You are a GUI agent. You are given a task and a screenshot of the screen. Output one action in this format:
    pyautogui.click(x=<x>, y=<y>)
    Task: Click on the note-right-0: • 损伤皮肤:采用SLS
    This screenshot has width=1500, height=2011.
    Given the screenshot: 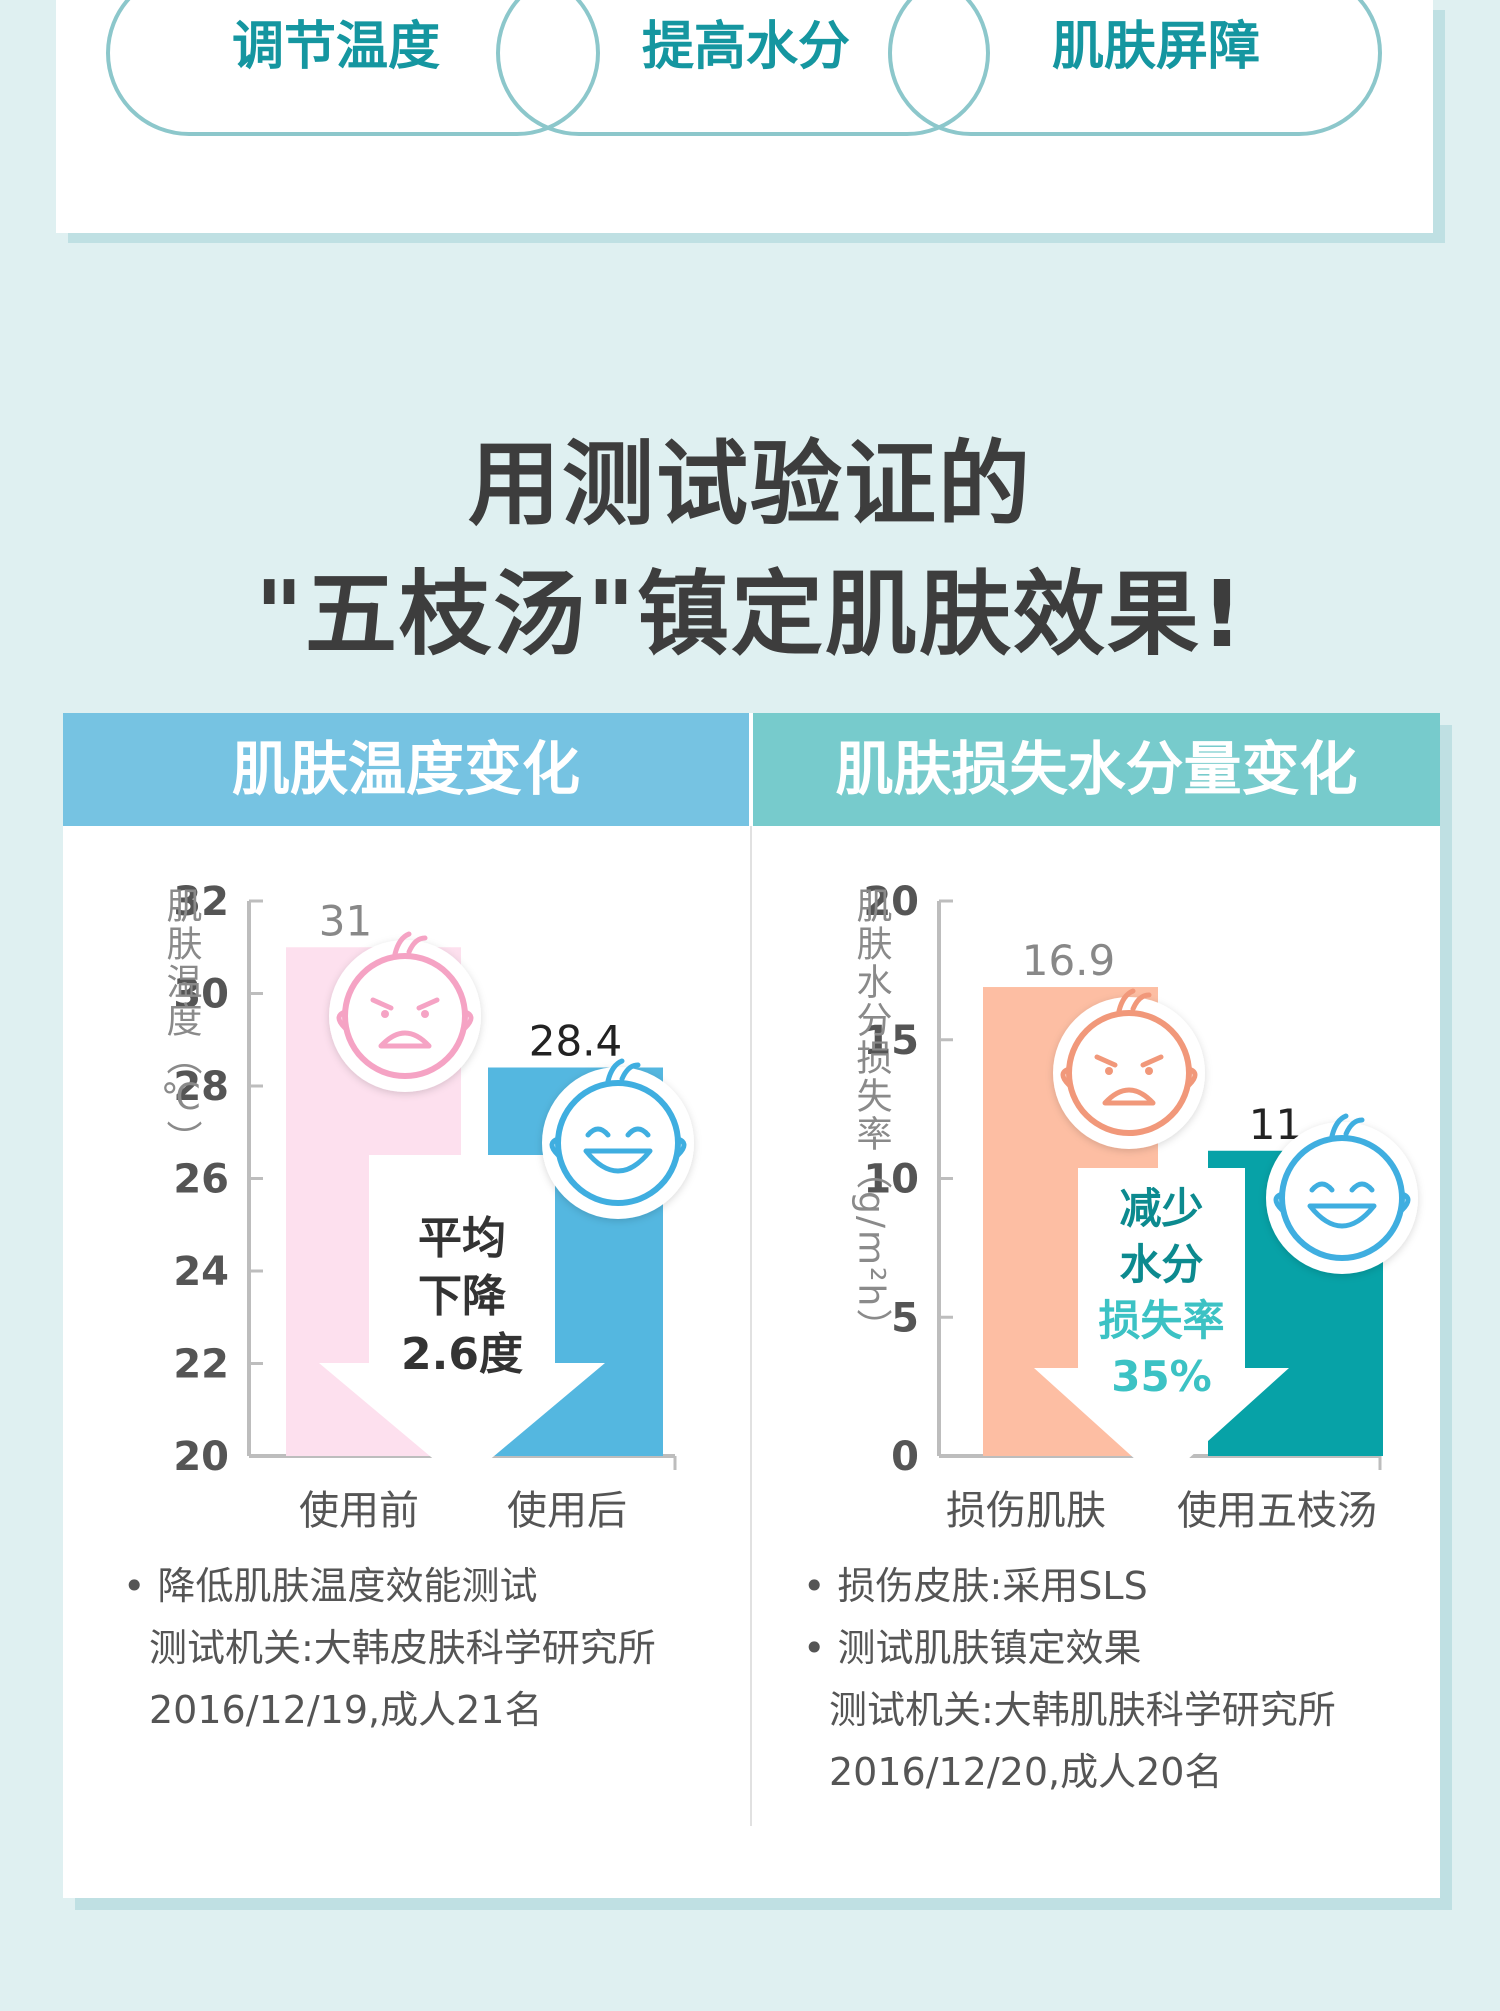 What is the action you would take?
    pyautogui.click(x=975, y=1586)
    